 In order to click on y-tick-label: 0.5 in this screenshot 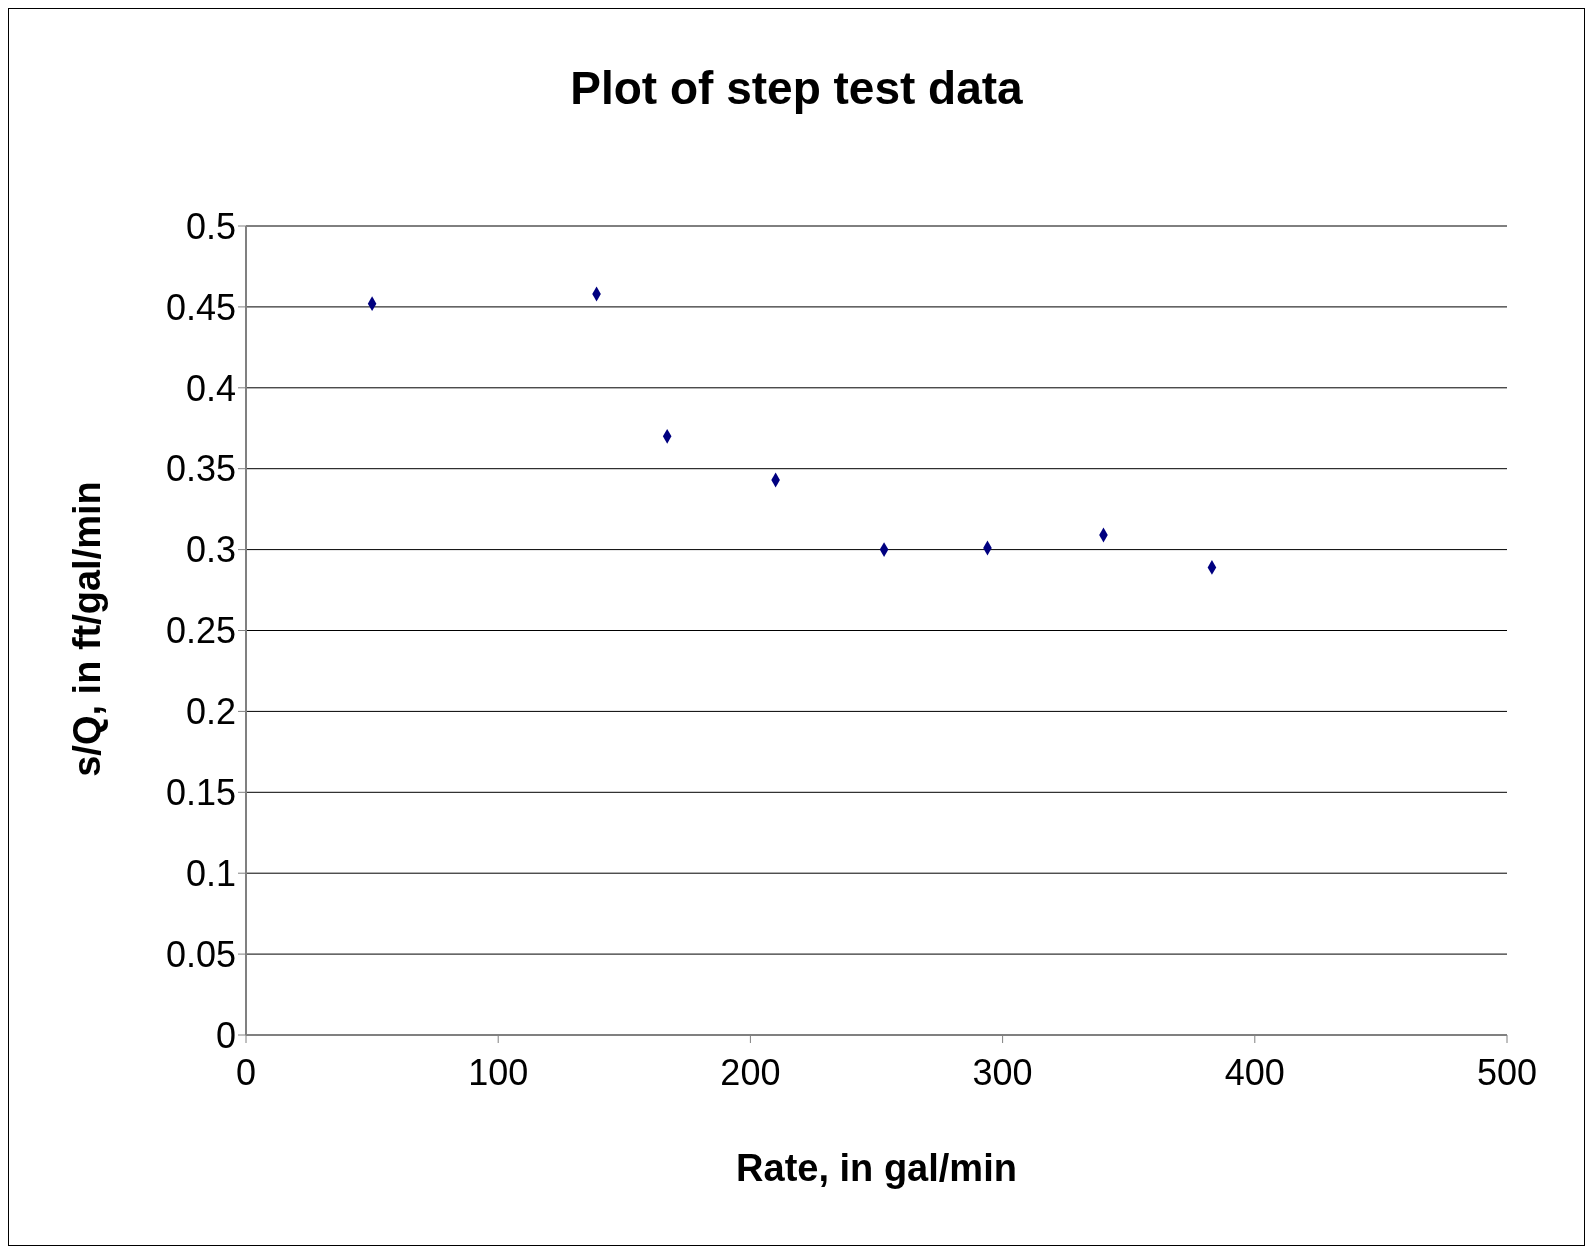, I will do `click(210, 226)`.